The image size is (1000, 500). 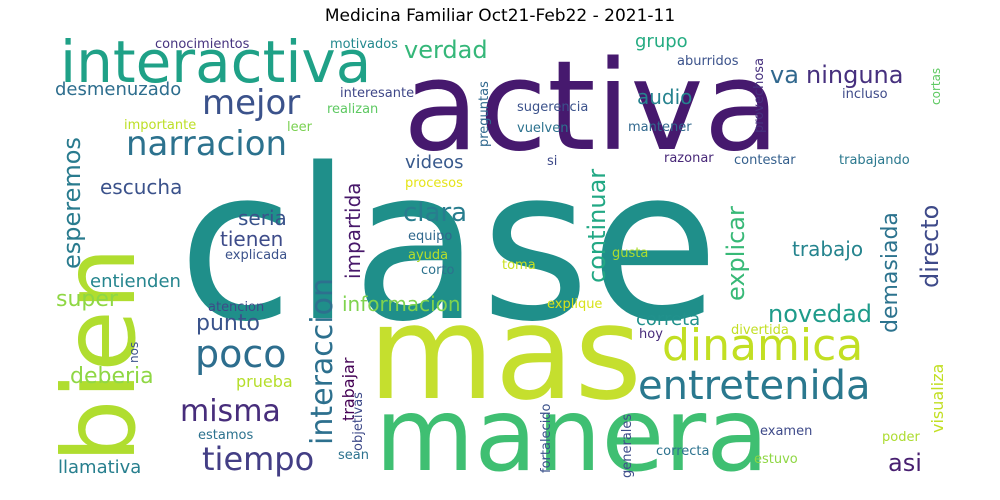 I want to click on word-ninguna: ninguna, so click(x=855, y=75).